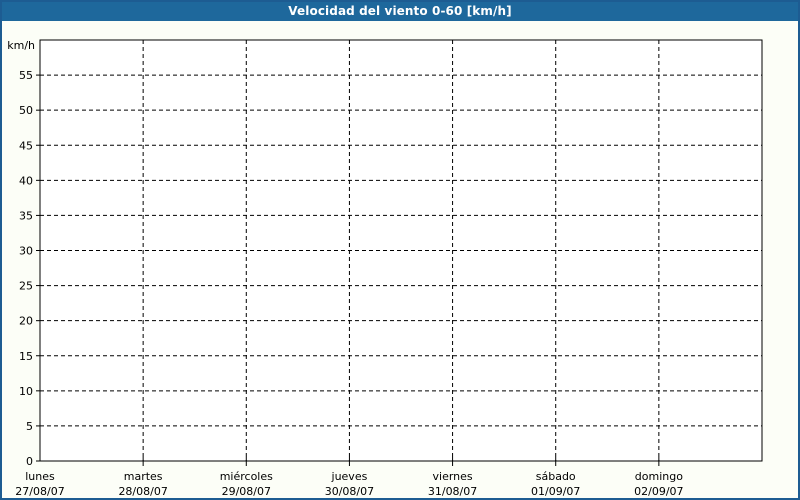 The height and width of the screenshot is (500, 800). Describe the element at coordinates (29, 461) in the screenshot. I see `y-axis-tick-label: 0` at that location.